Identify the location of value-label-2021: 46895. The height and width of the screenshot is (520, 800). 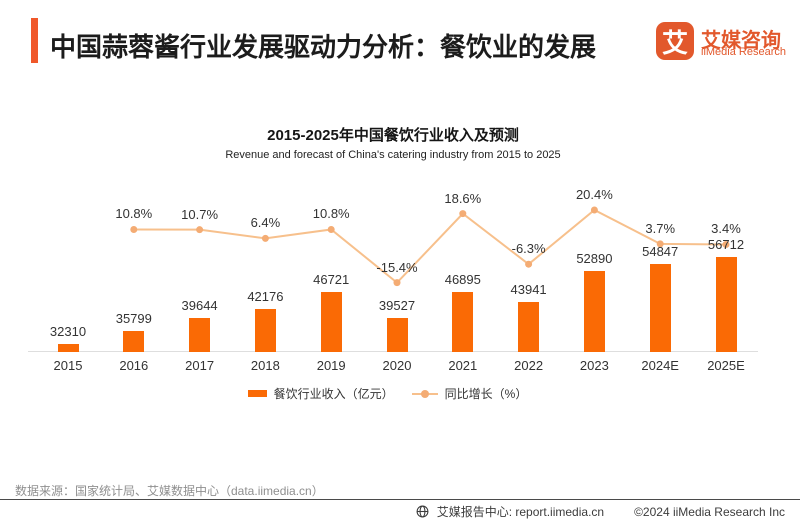
(462, 279).